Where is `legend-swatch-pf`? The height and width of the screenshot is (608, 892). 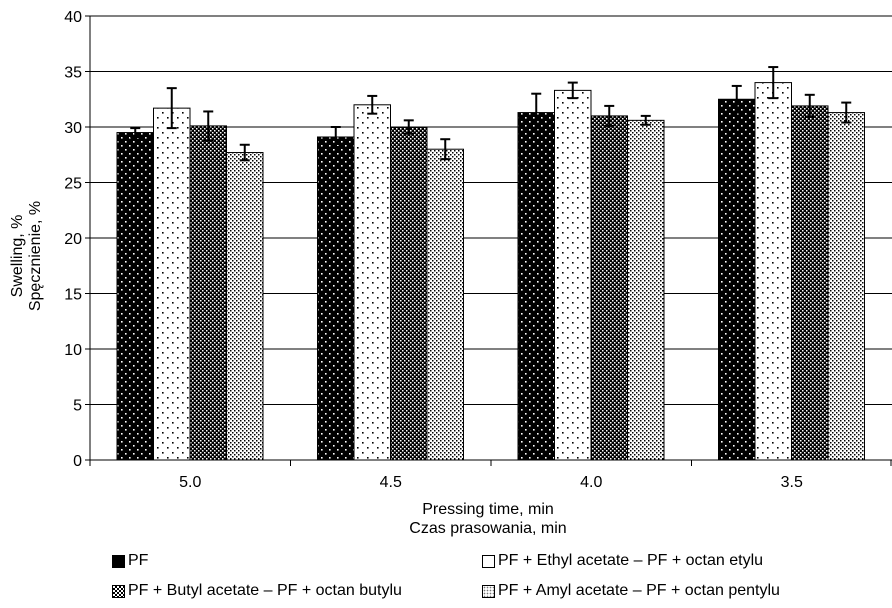 legend-swatch-pf is located at coordinates (118, 561).